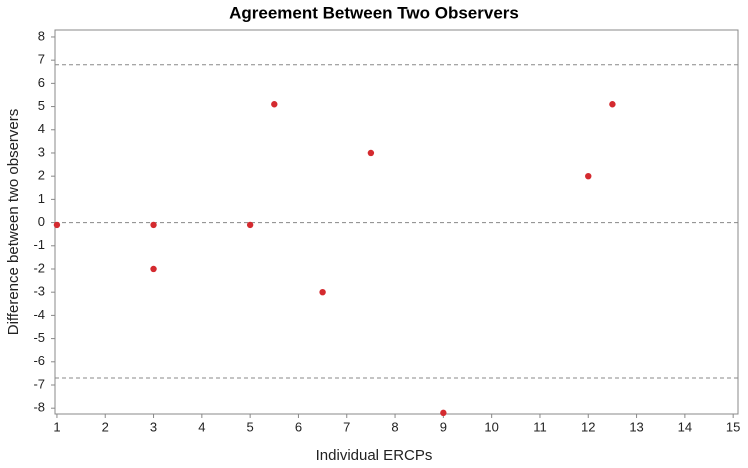 Image resolution: width=748 pixels, height=468 pixels. What do you see at coordinates (41, 151) in the screenshot?
I see `y-tick-label: 3` at bounding box center [41, 151].